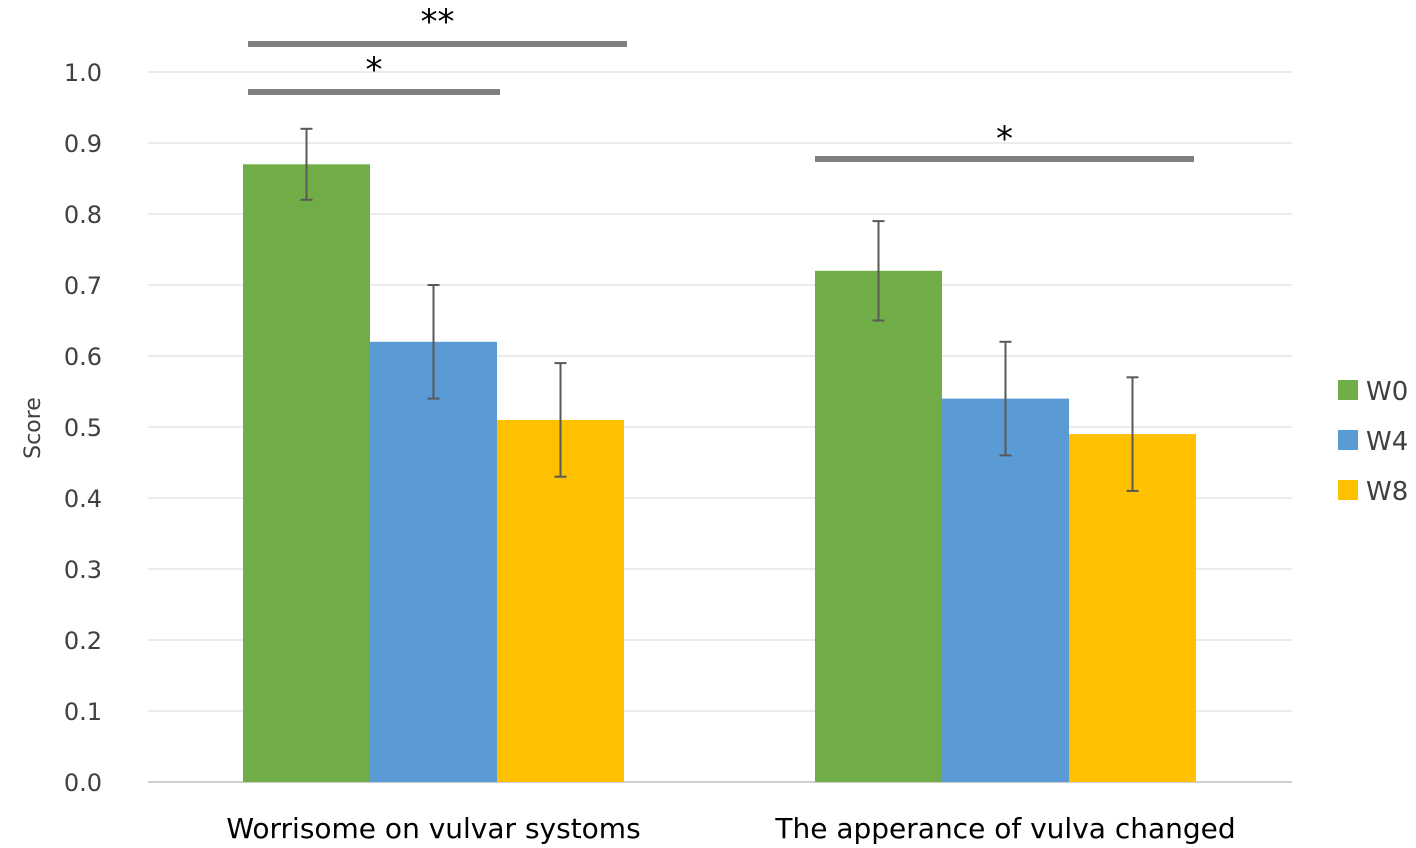 The image size is (1416, 848). Describe the element at coordinates (1387, 442) in the screenshot. I see `legend-label-w4: W4` at that location.